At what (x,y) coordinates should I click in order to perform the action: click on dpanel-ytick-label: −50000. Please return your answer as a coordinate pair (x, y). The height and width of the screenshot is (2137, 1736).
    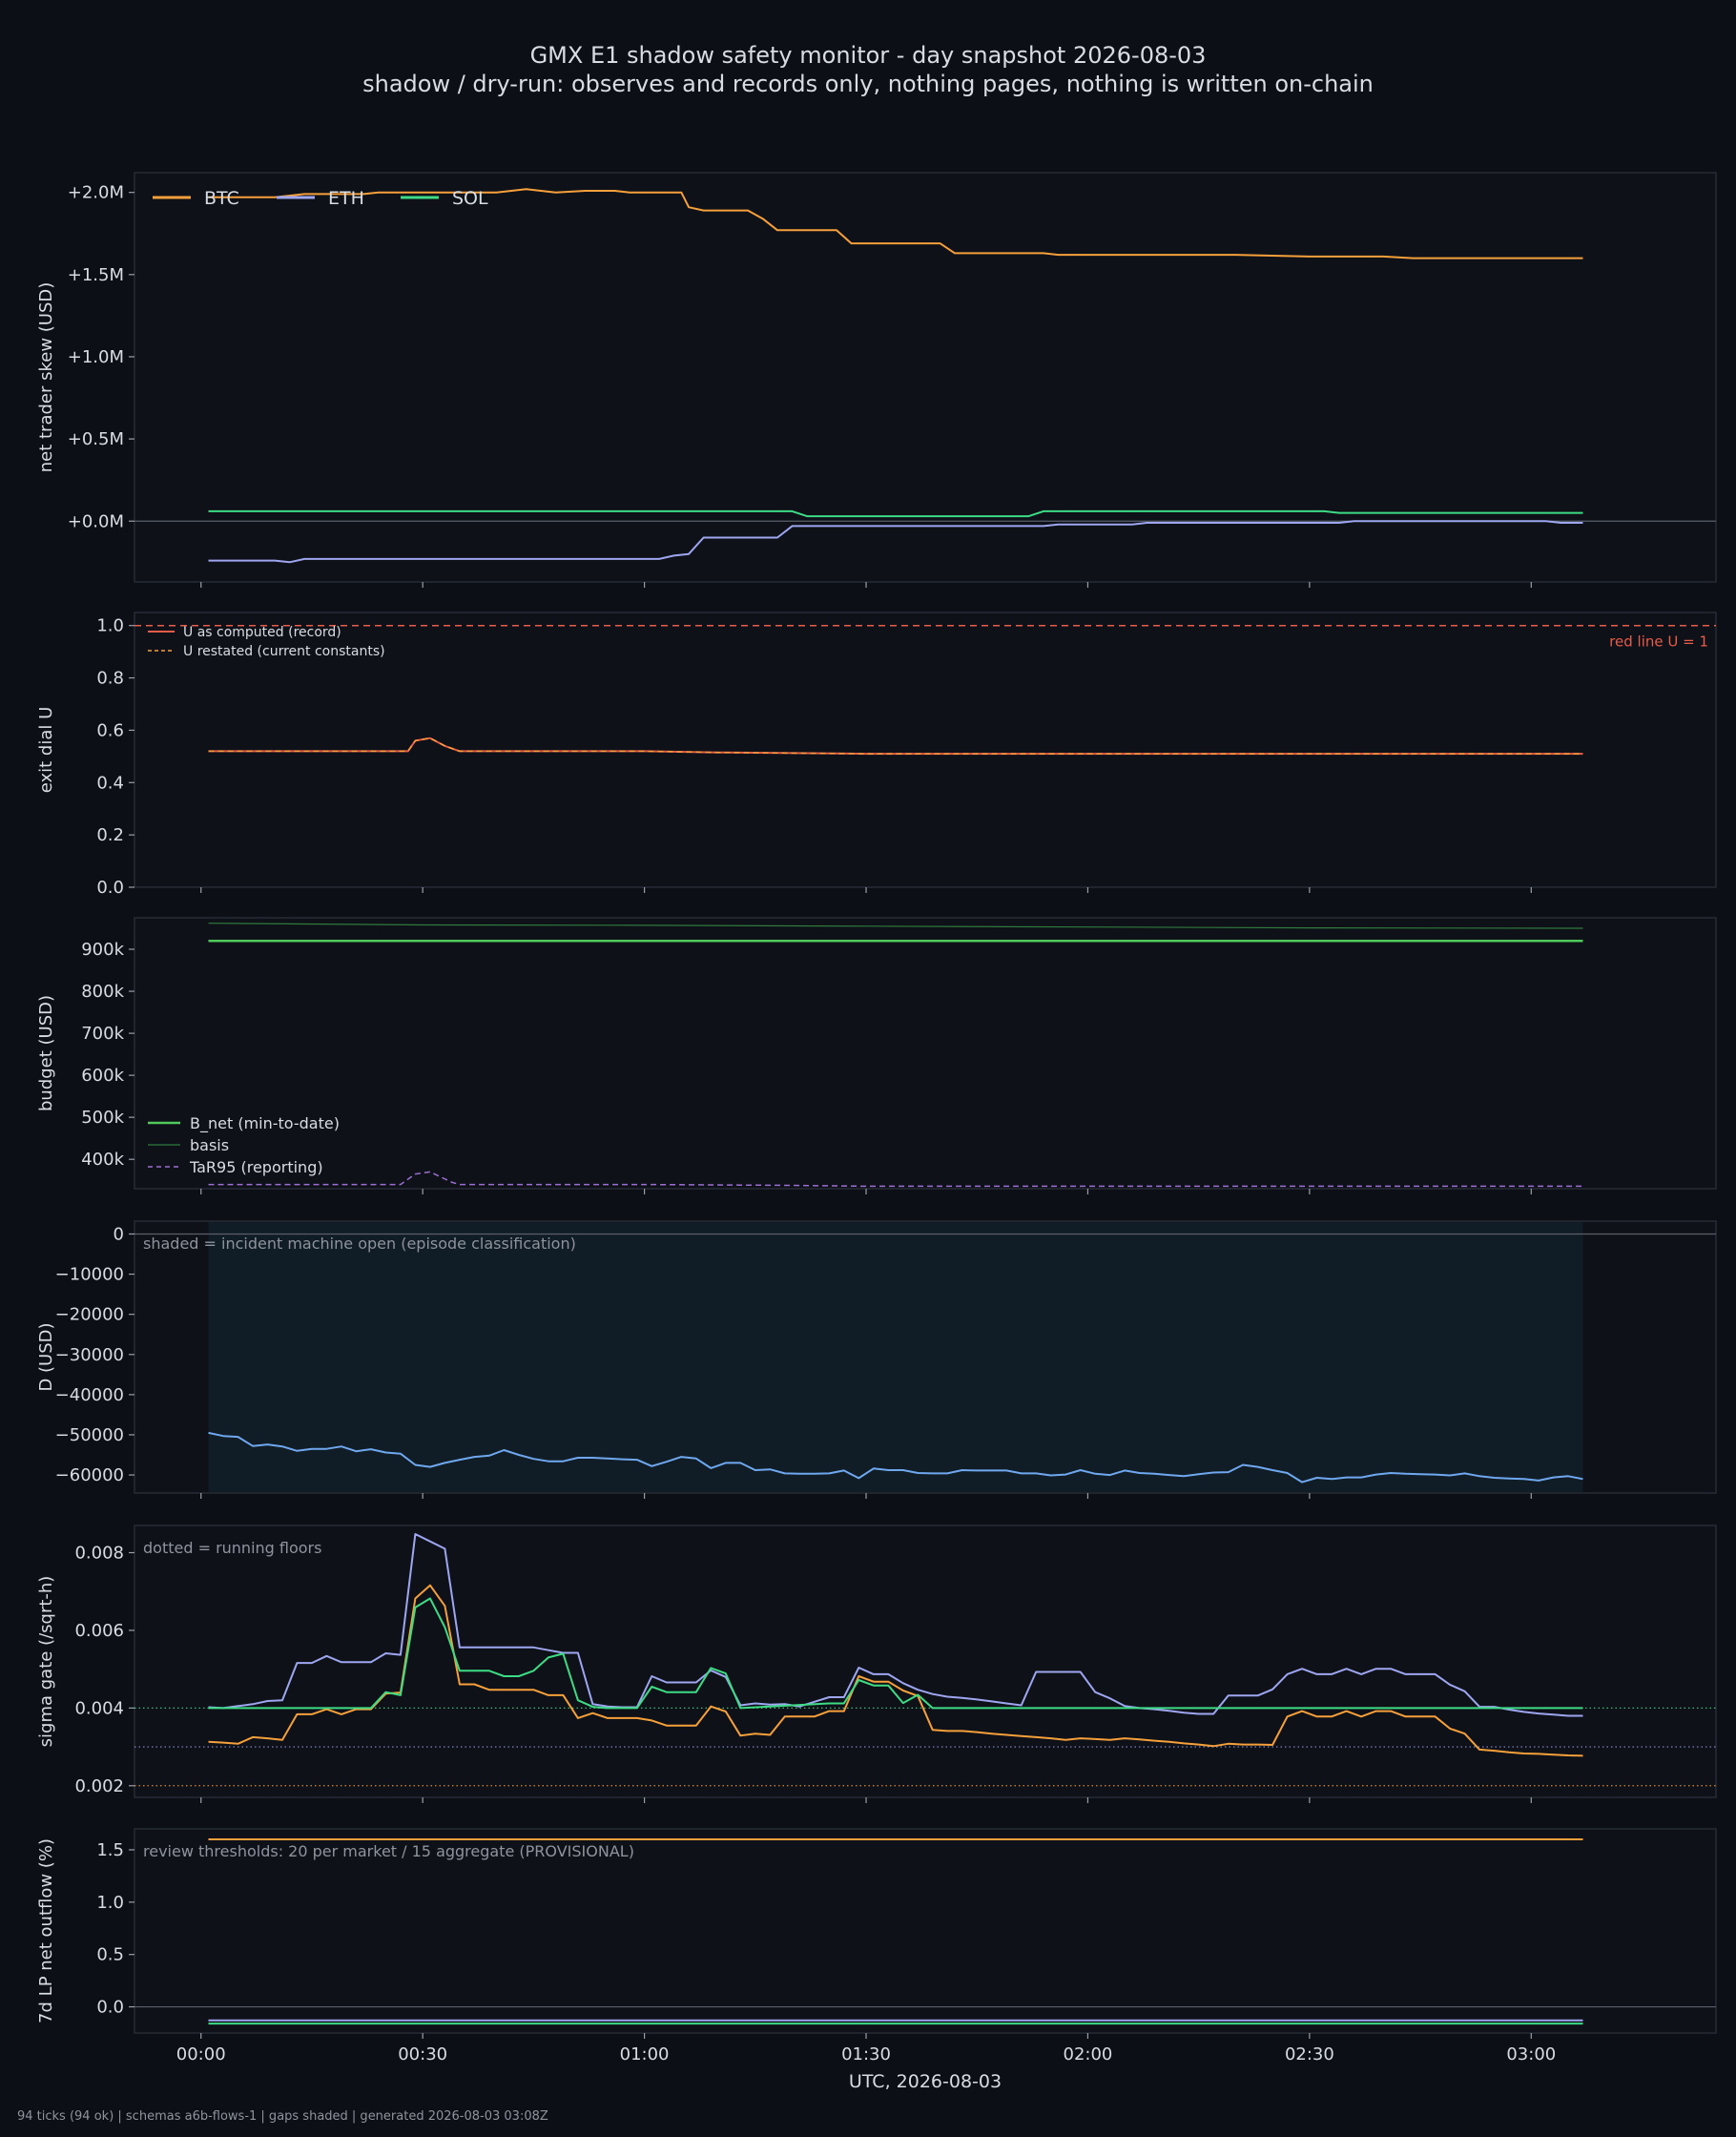
    Looking at the image, I should click on (89, 1435).